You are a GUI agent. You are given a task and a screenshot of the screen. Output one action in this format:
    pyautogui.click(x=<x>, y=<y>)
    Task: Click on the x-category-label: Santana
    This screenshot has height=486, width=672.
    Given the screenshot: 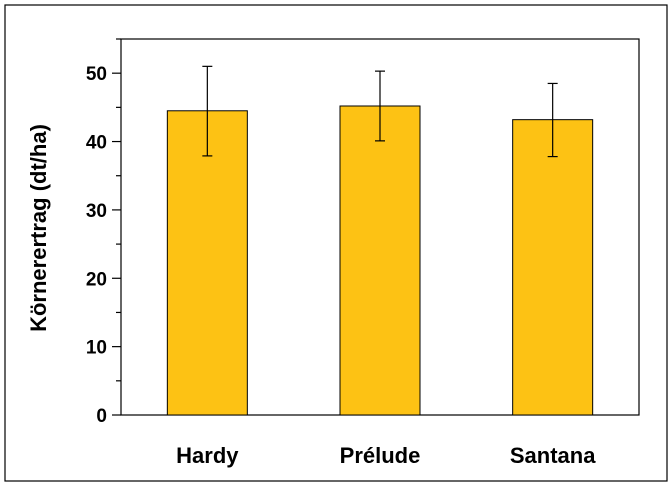 What is the action you would take?
    pyautogui.click(x=553, y=455)
    